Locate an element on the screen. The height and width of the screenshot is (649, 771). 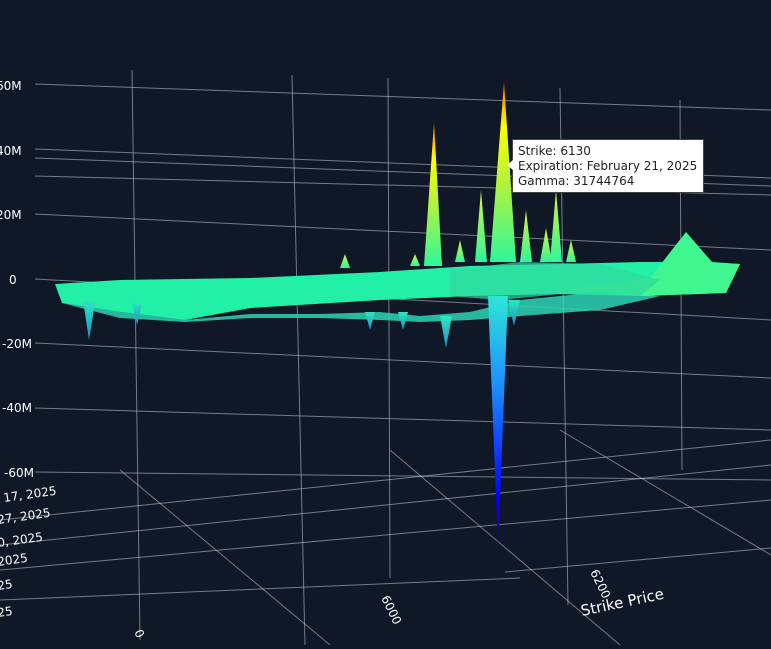
x-tick-label: 0 is located at coordinates (139, 633).